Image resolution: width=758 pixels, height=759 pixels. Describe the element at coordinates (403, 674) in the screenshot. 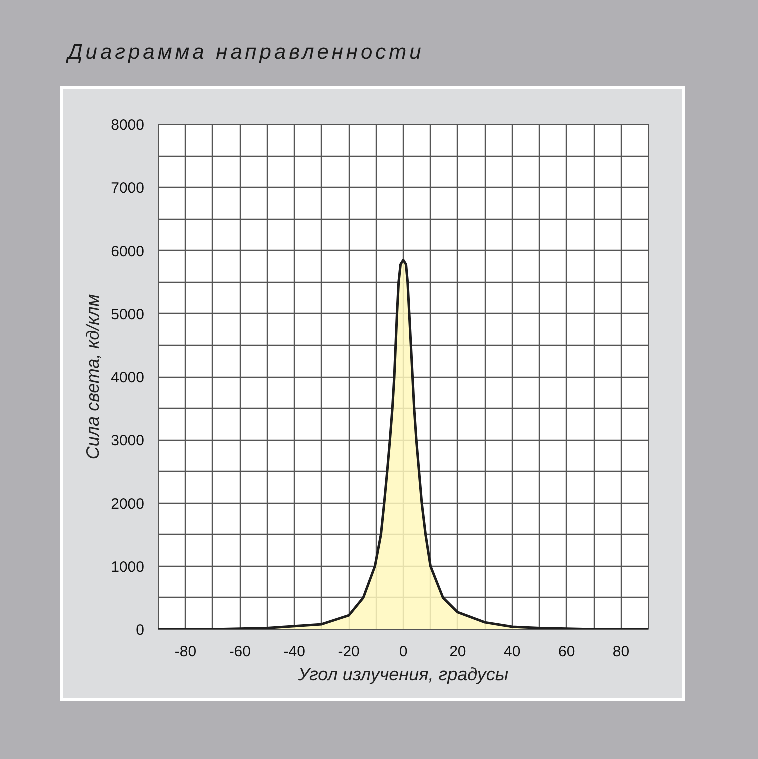

I see `x-axis-title: Угол излучения, градусы` at that location.